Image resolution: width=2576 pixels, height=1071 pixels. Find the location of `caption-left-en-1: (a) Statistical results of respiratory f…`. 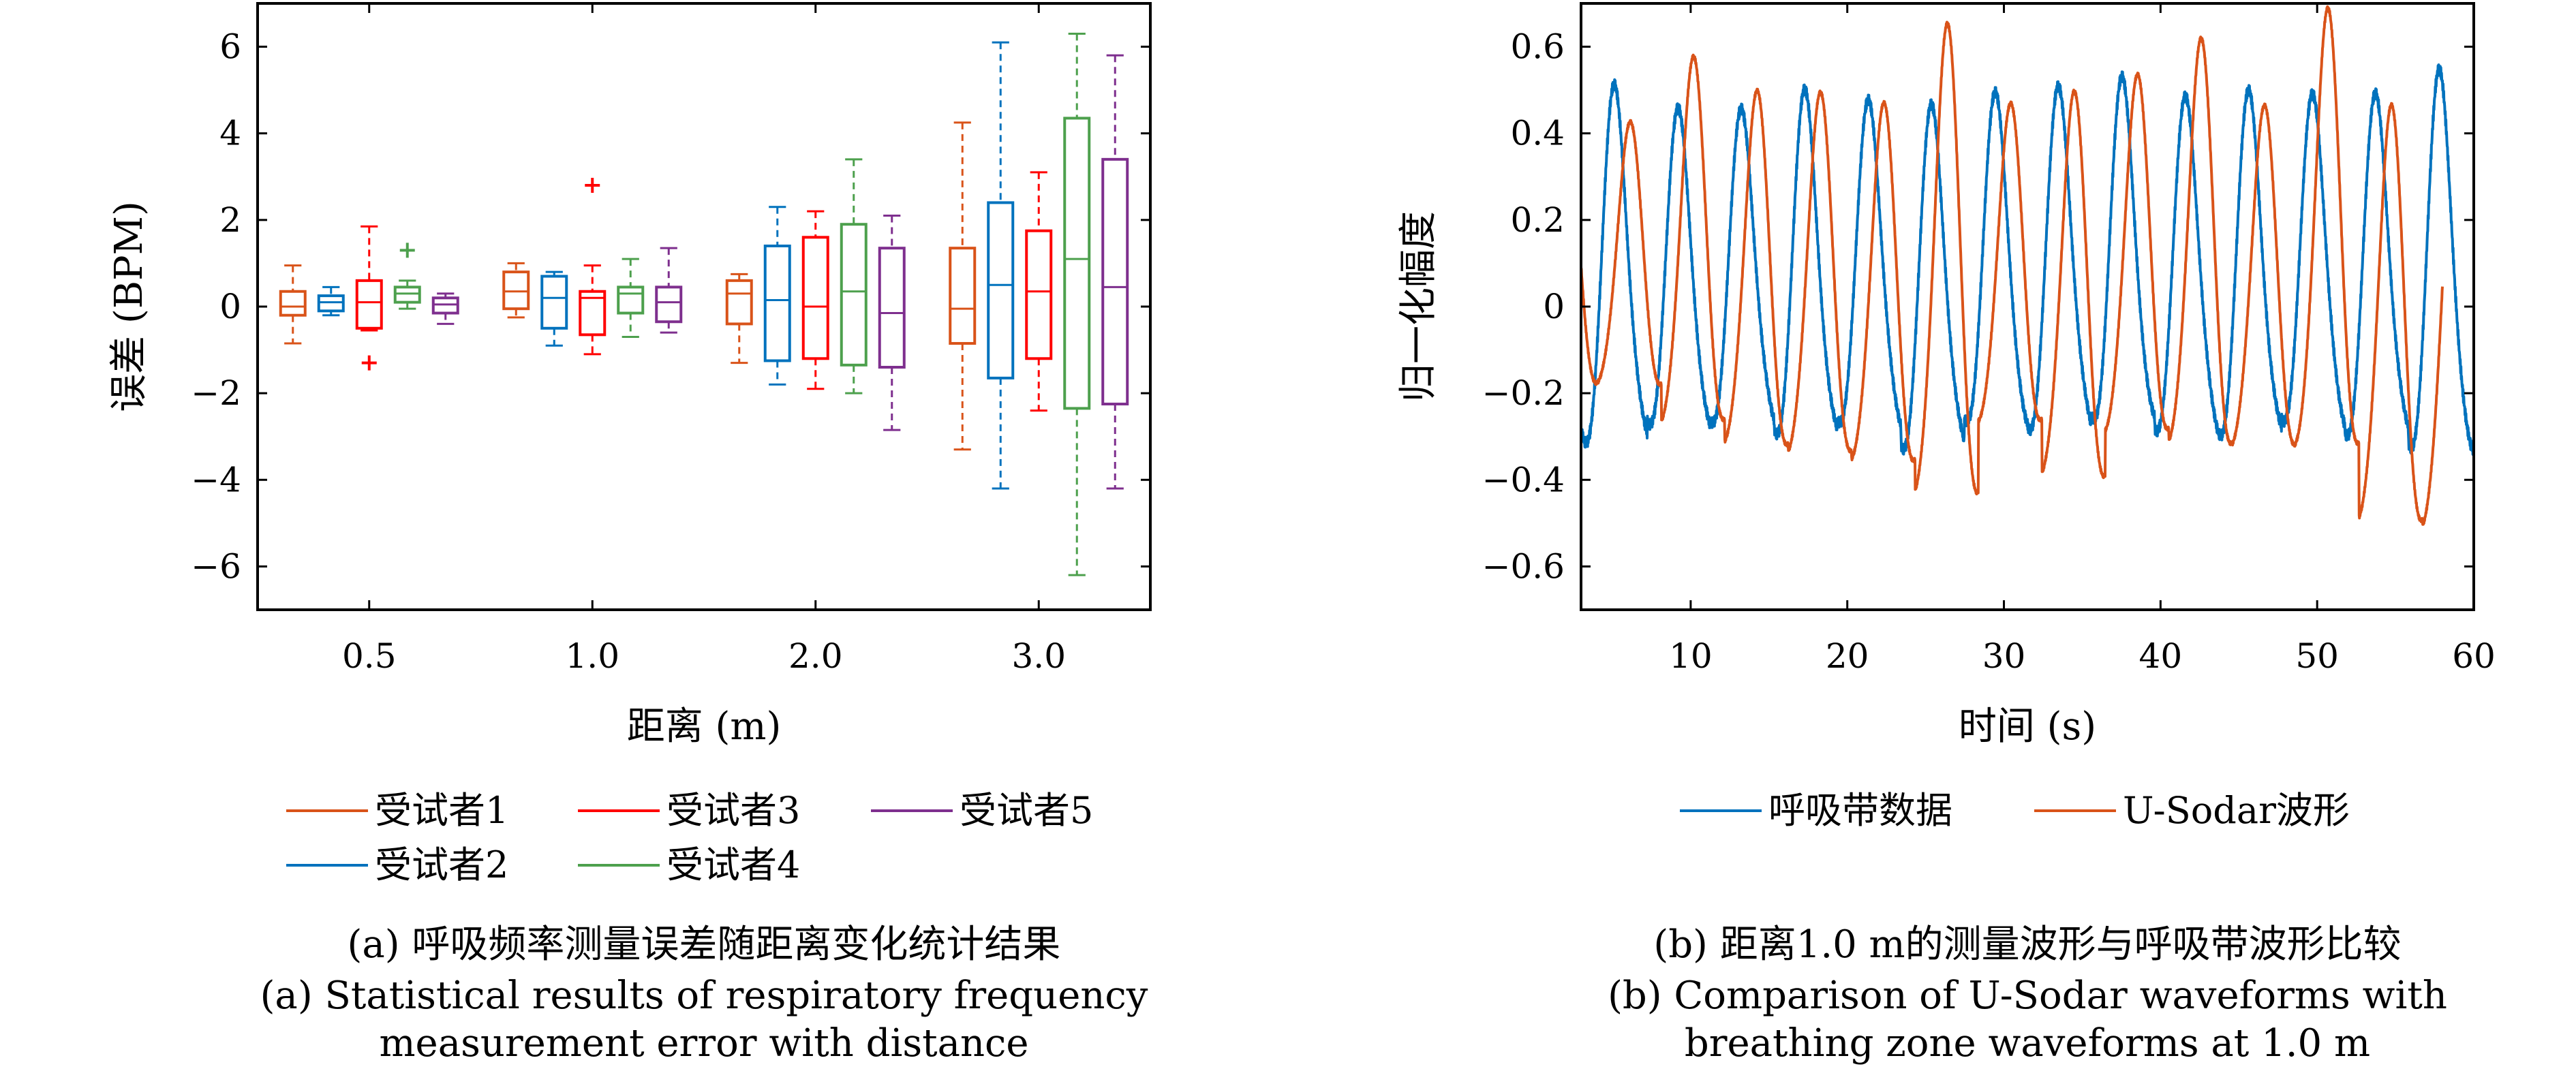

caption-left-en-1: (a) Statistical results of respiratory f… is located at coordinates (704, 996).